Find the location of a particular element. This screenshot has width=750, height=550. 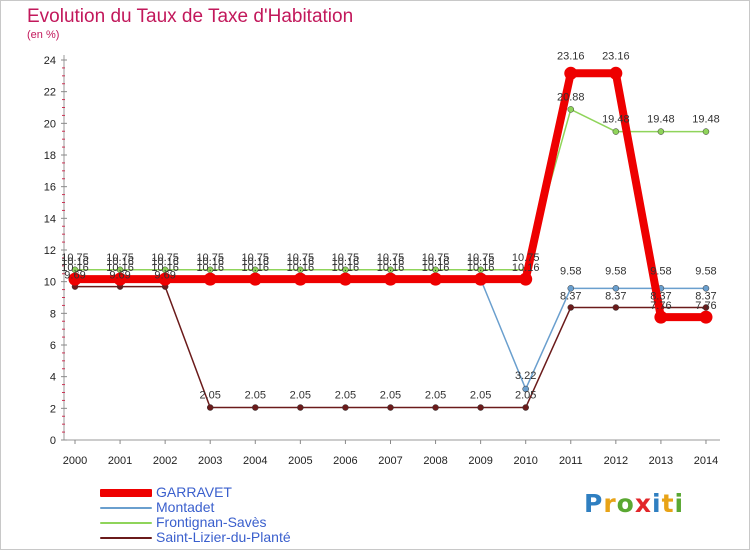

proxiti-logo: Proxiti is located at coordinates (634, 503).